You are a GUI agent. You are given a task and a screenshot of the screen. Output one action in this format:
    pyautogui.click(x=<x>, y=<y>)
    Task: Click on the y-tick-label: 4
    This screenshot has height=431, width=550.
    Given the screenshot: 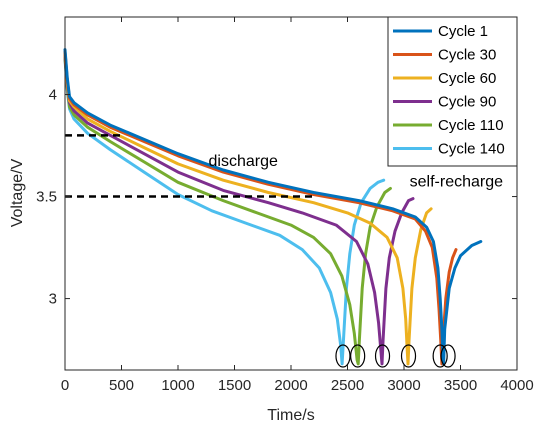 What is the action you would take?
    pyautogui.click(x=53, y=95)
    